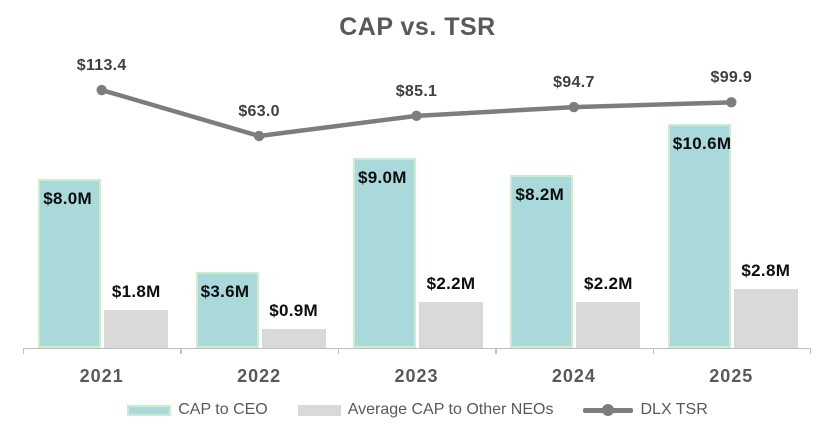 The height and width of the screenshot is (443, 835). I want to click on bar-cap-to-ceo-2024, so click(542, 261).